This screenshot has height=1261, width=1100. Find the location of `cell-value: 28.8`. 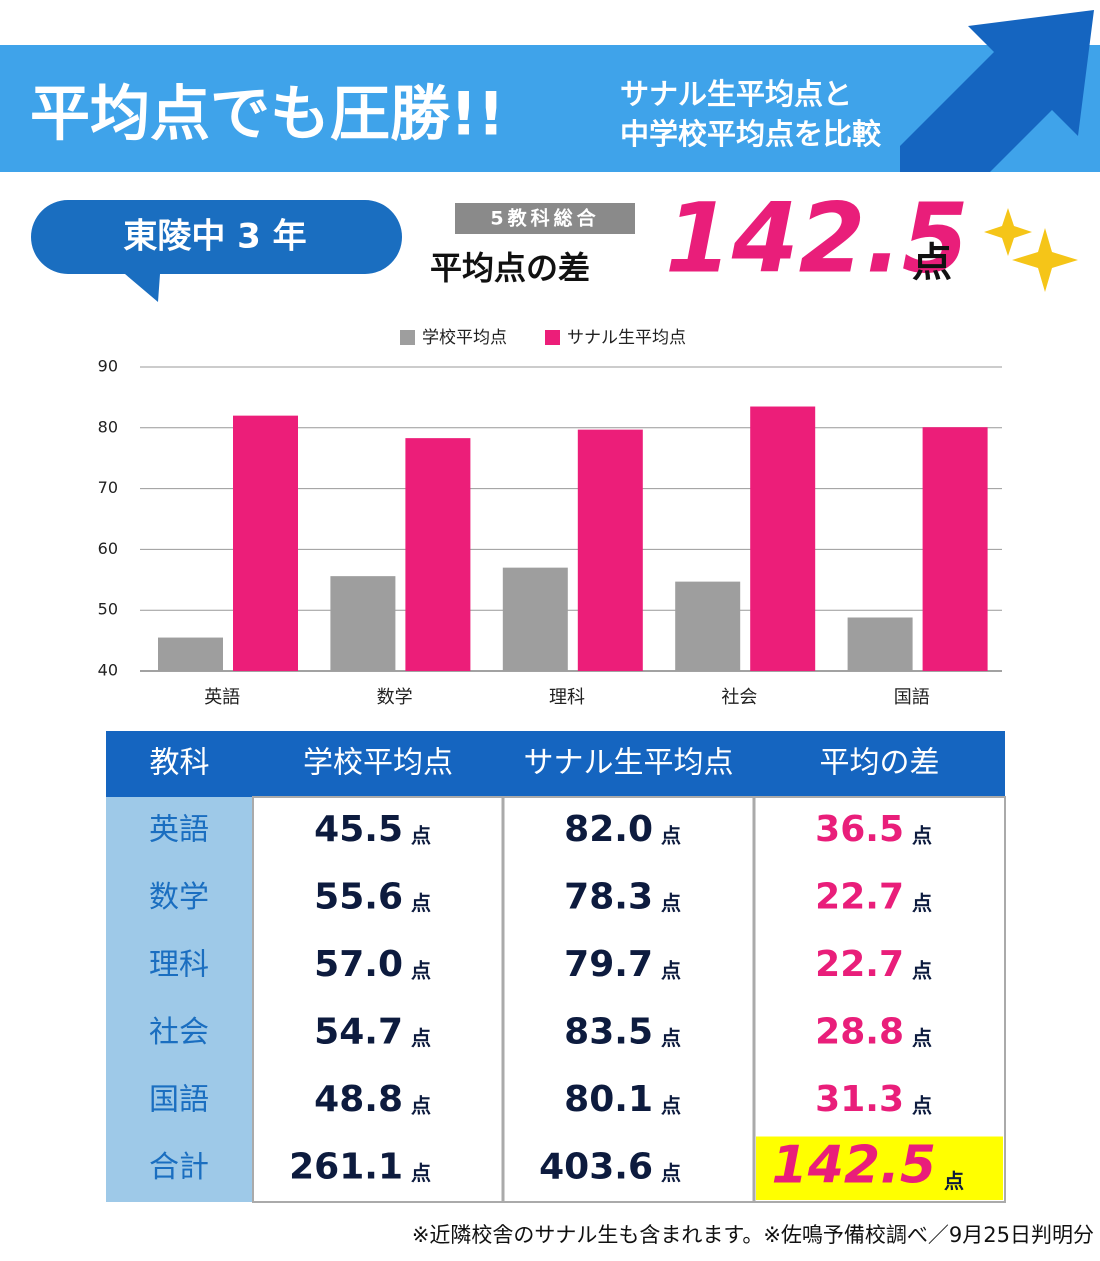

cell-value: 28.8 is located at coordinates (859, 1031).